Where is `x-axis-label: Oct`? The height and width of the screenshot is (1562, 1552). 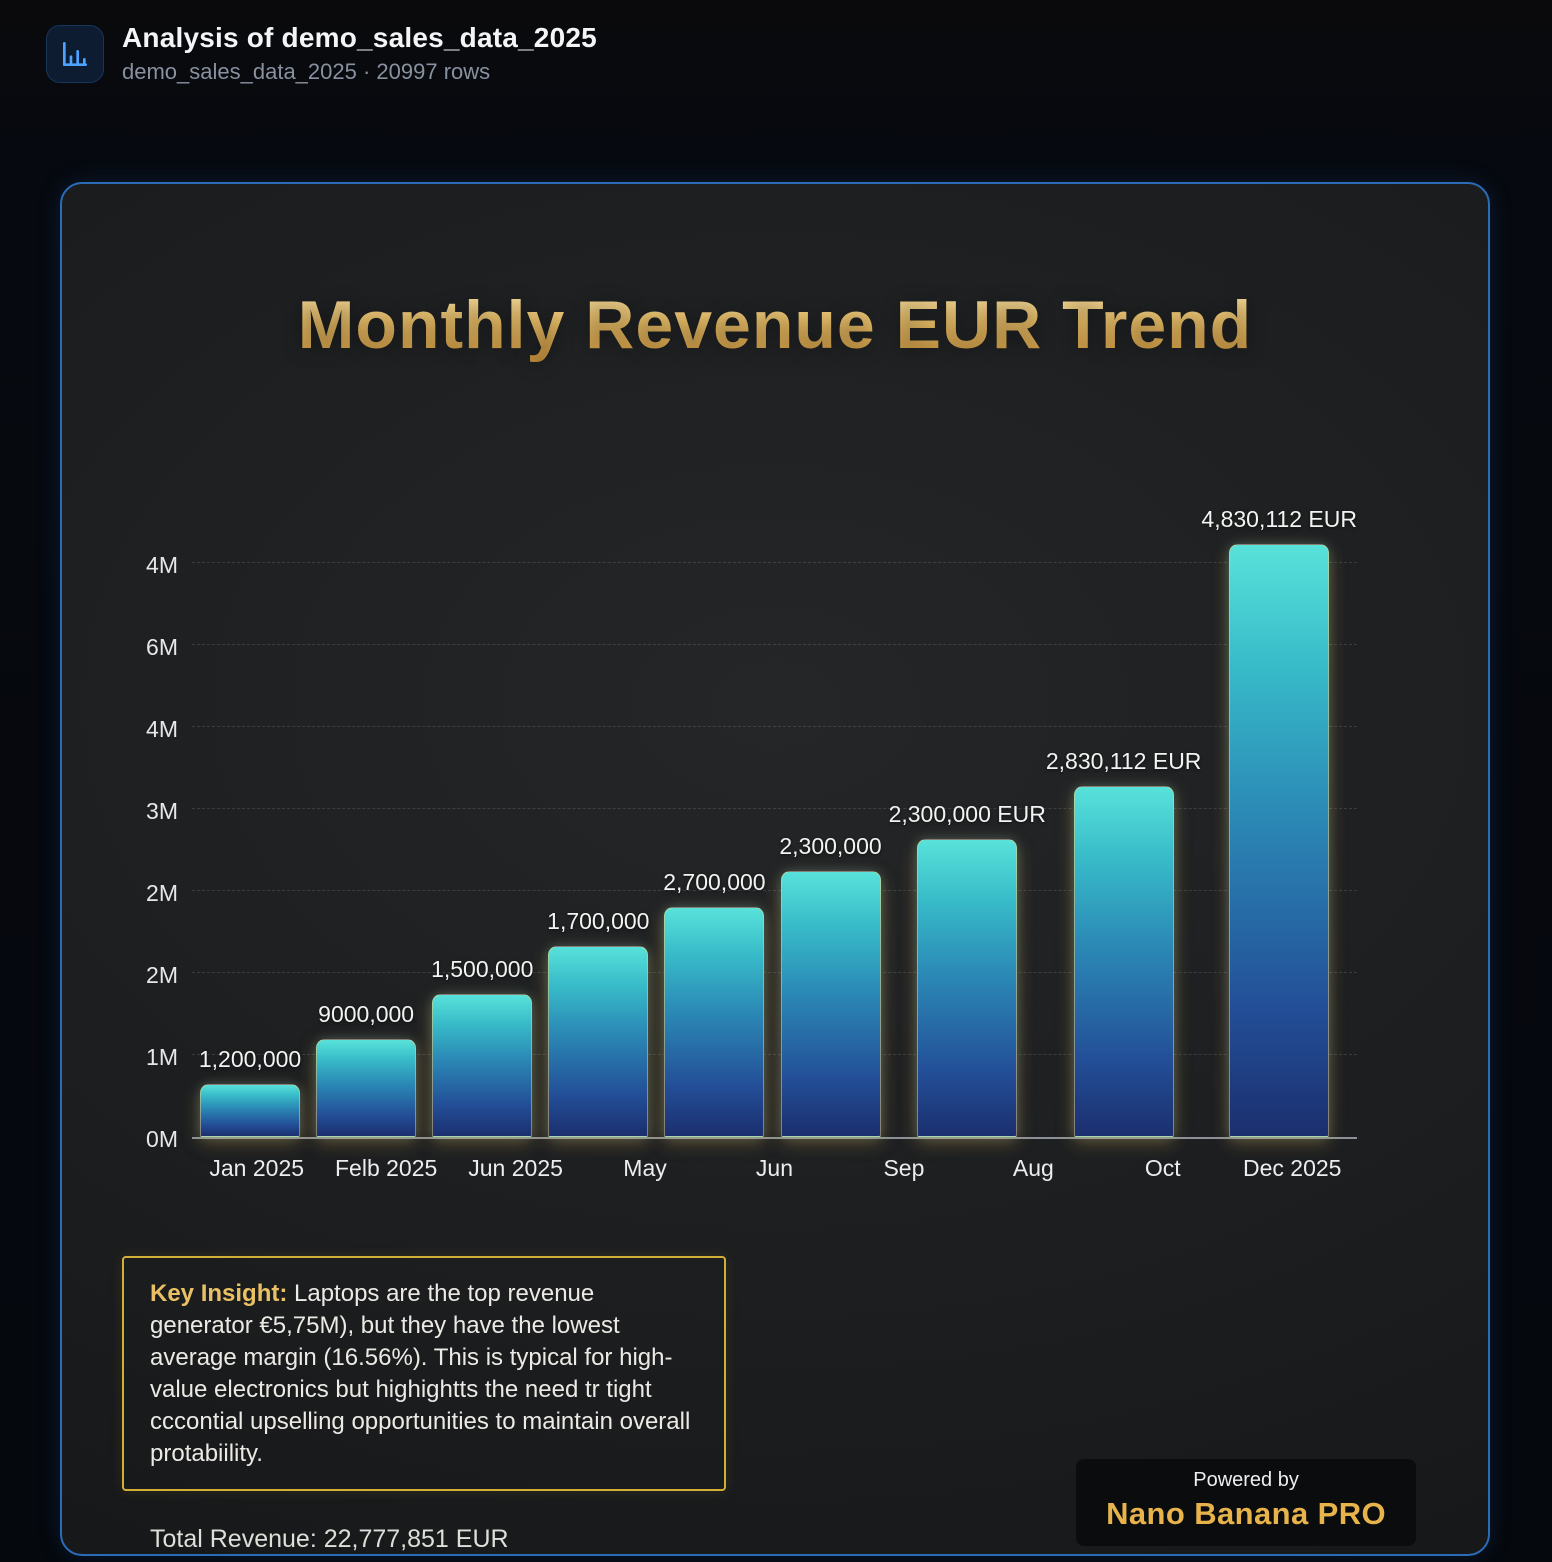
x-axis-label: Oct is located at coordinates (1162, 1168).